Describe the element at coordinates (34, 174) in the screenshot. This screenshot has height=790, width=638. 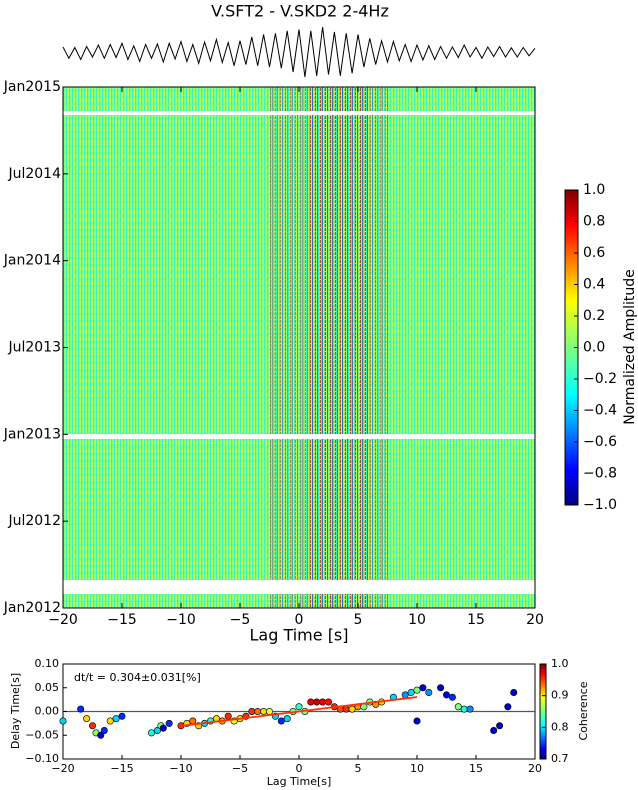
I see `y-tick-label: Jul2014` at that location.